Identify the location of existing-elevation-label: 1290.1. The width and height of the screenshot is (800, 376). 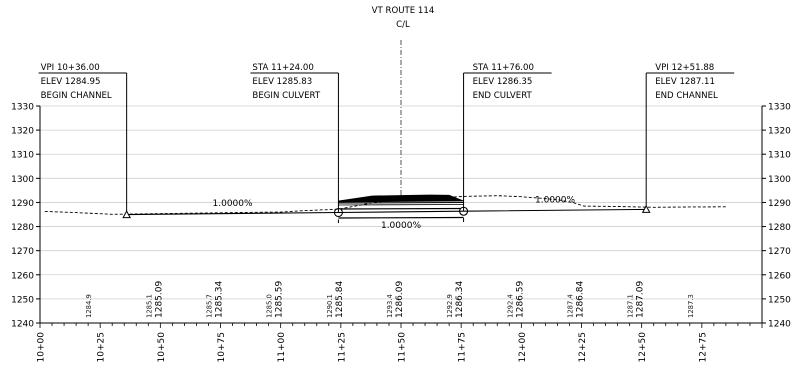
(330, 306).